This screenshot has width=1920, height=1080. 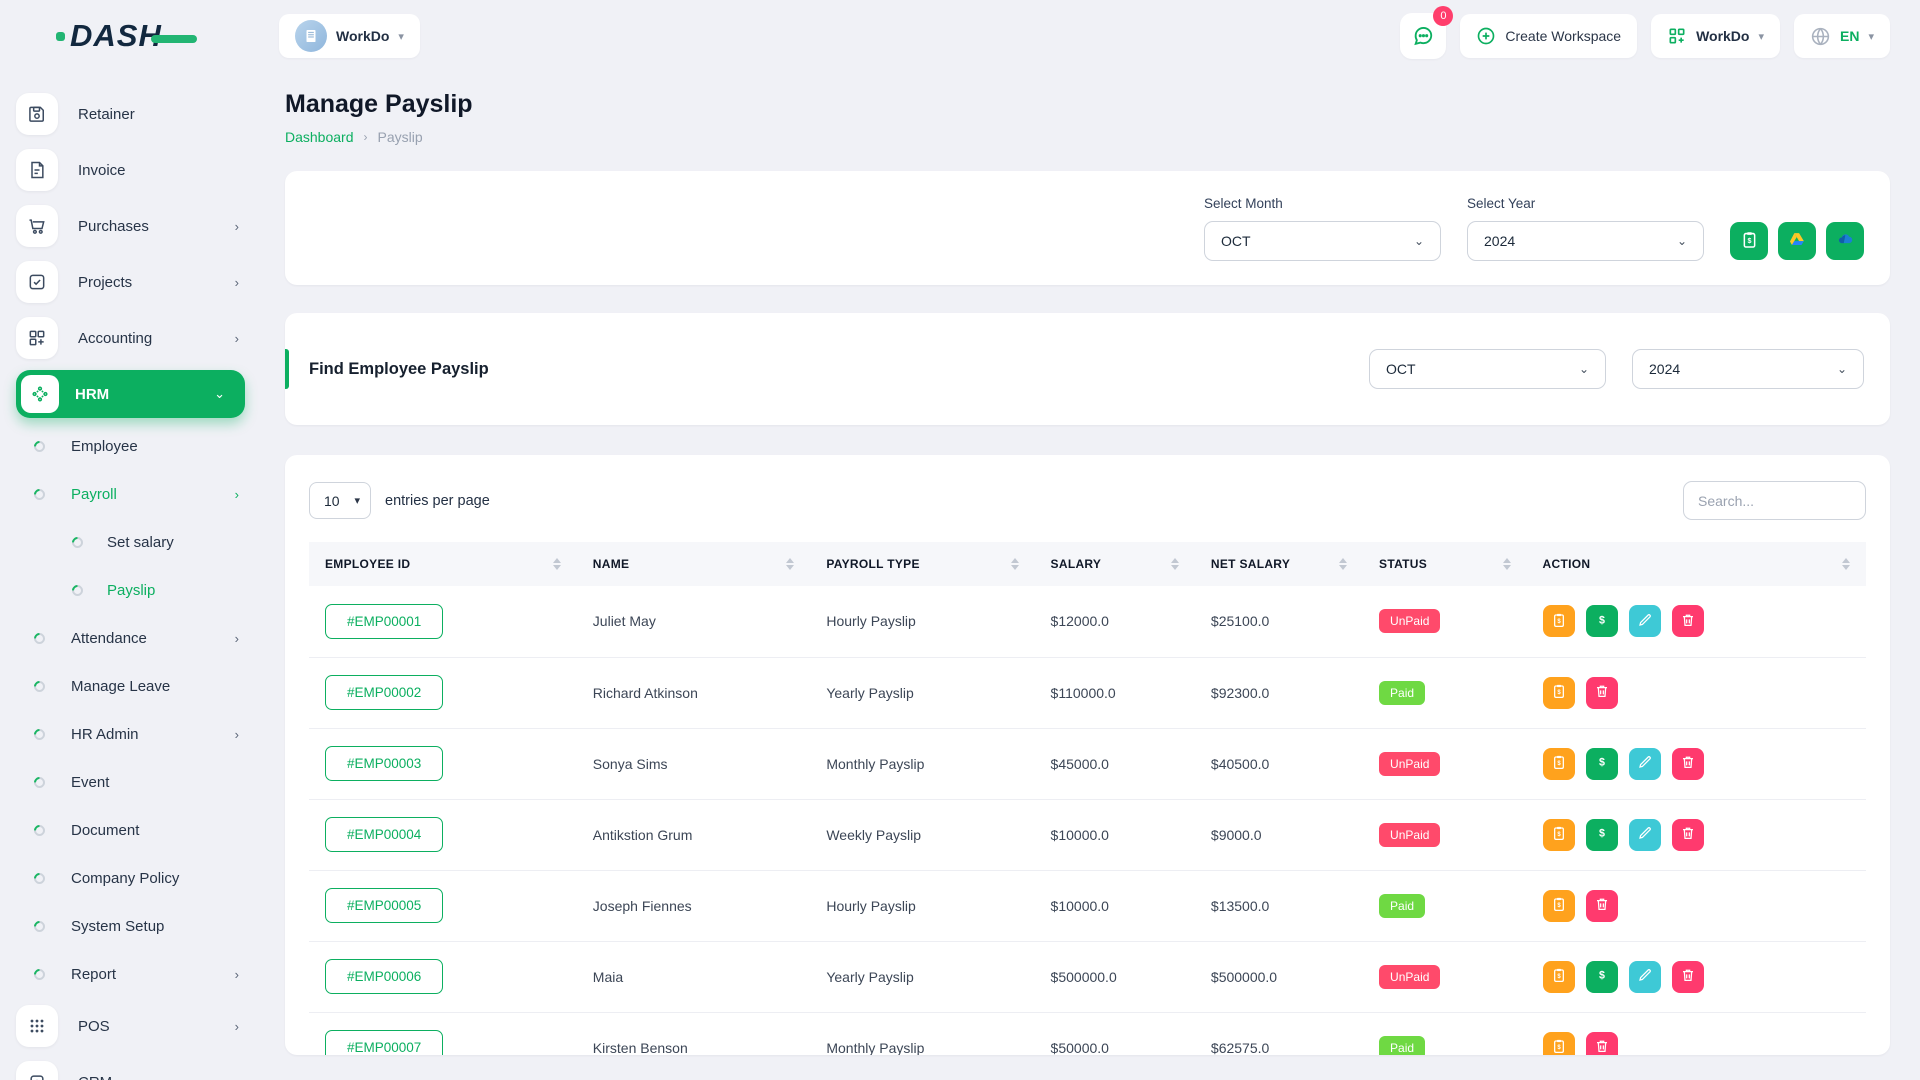 I want to click on action-buttons: $, so click(x=1696, y=692).